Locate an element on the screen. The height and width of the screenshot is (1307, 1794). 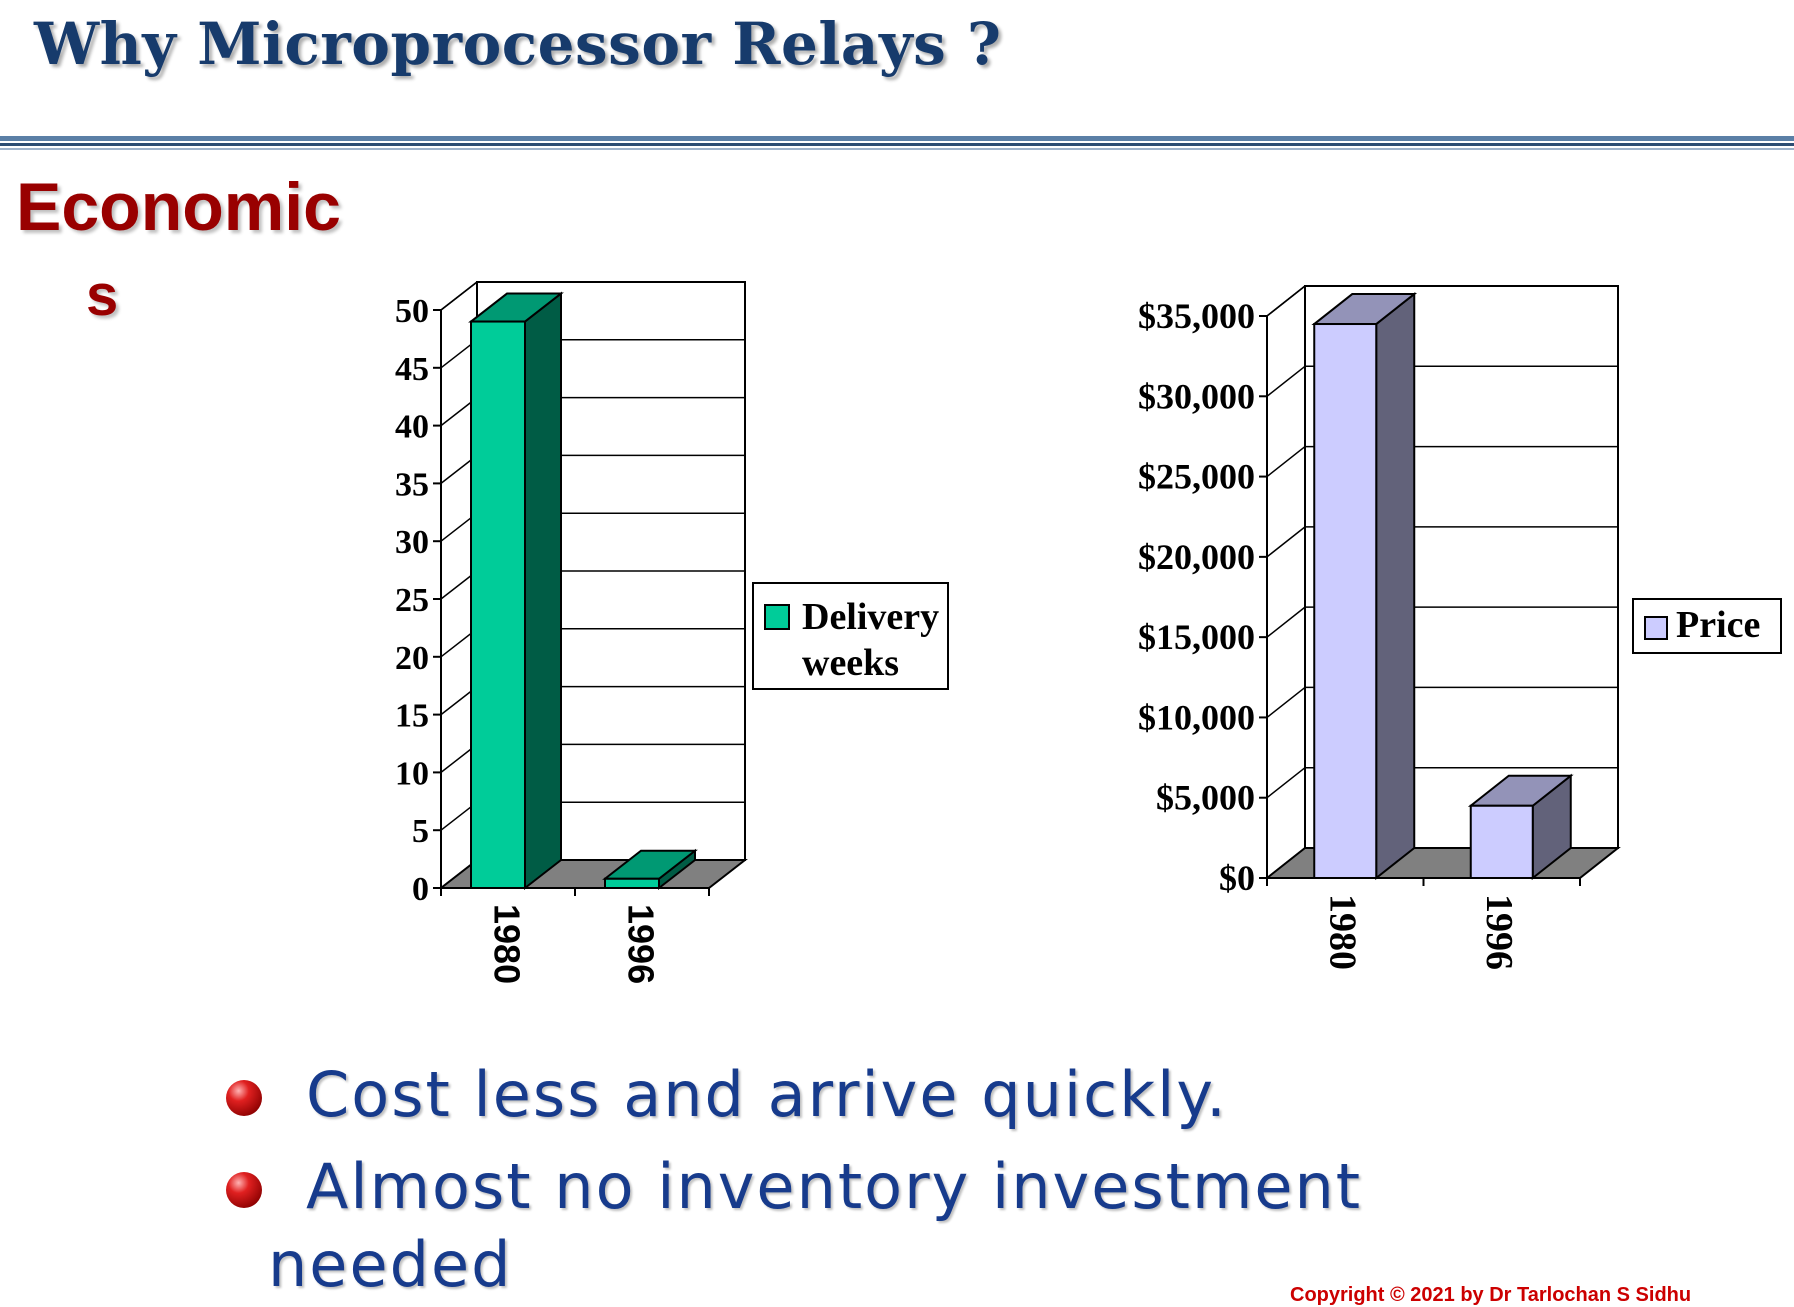
section-heading-wrap: s is located at coordinates (102, 295).